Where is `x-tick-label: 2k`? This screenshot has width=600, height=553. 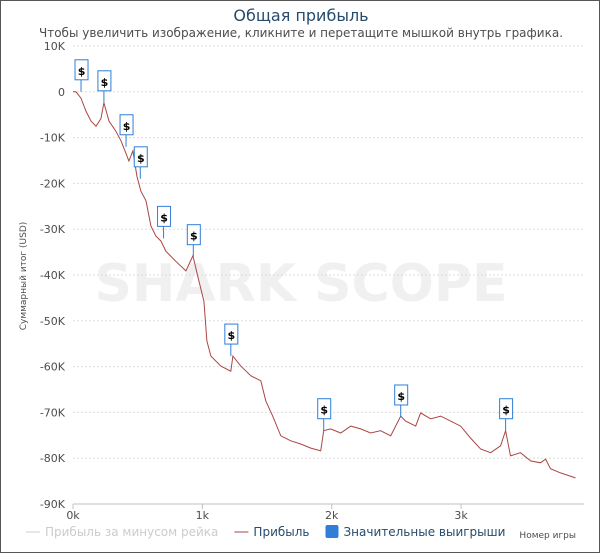 x-tick-label: 2k is located at coordinates (332, 515).